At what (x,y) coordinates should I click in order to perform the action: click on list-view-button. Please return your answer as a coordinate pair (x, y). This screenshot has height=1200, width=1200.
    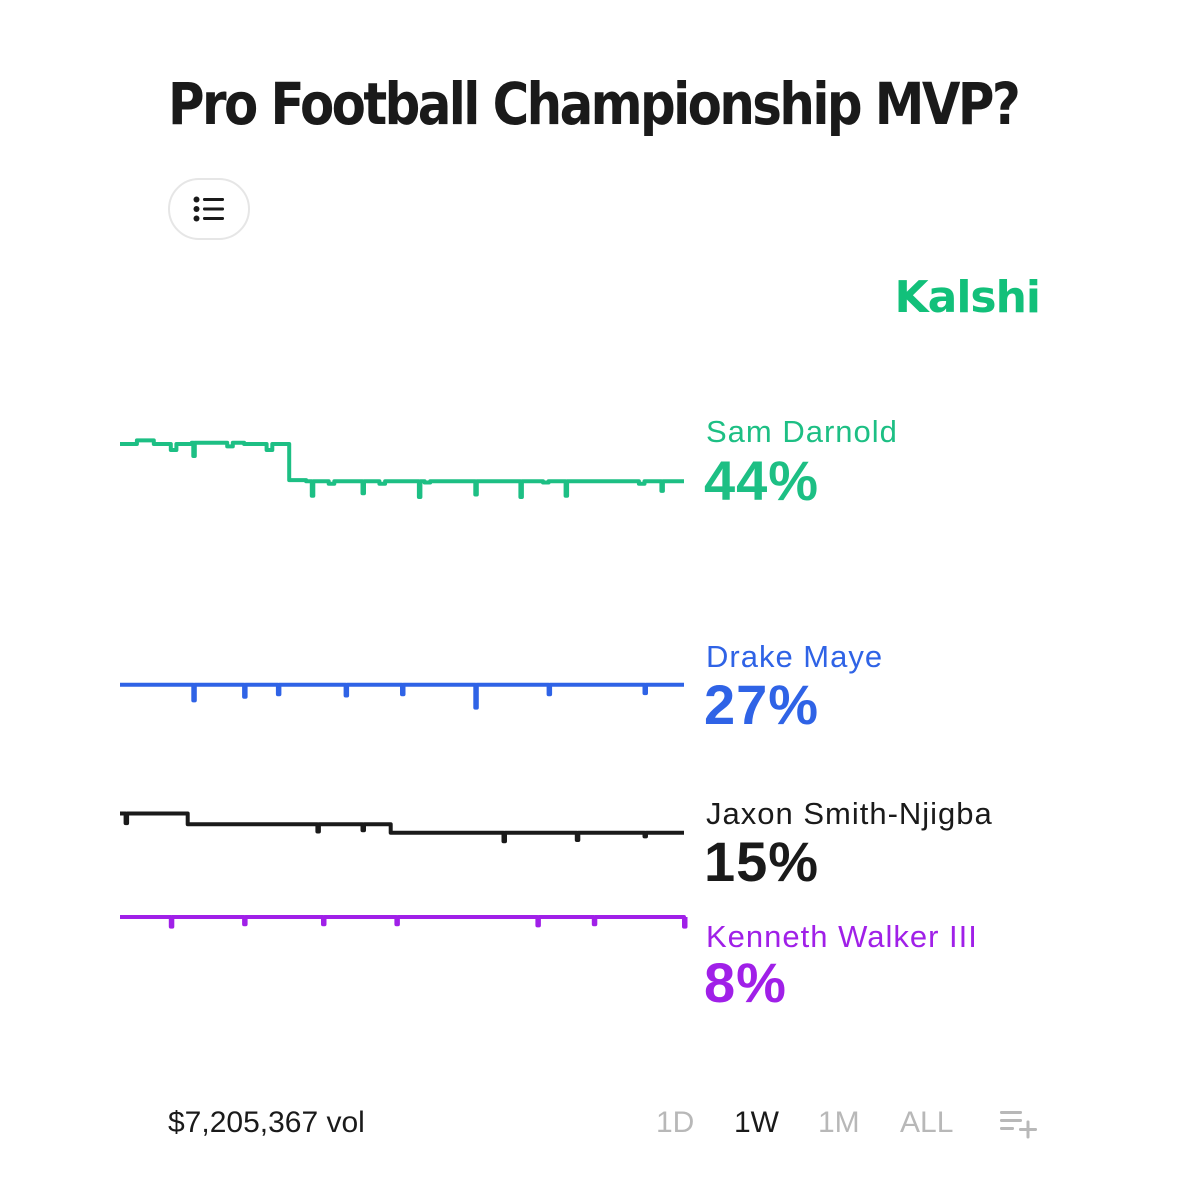
    Looking at the image, I should click on (209, 209).